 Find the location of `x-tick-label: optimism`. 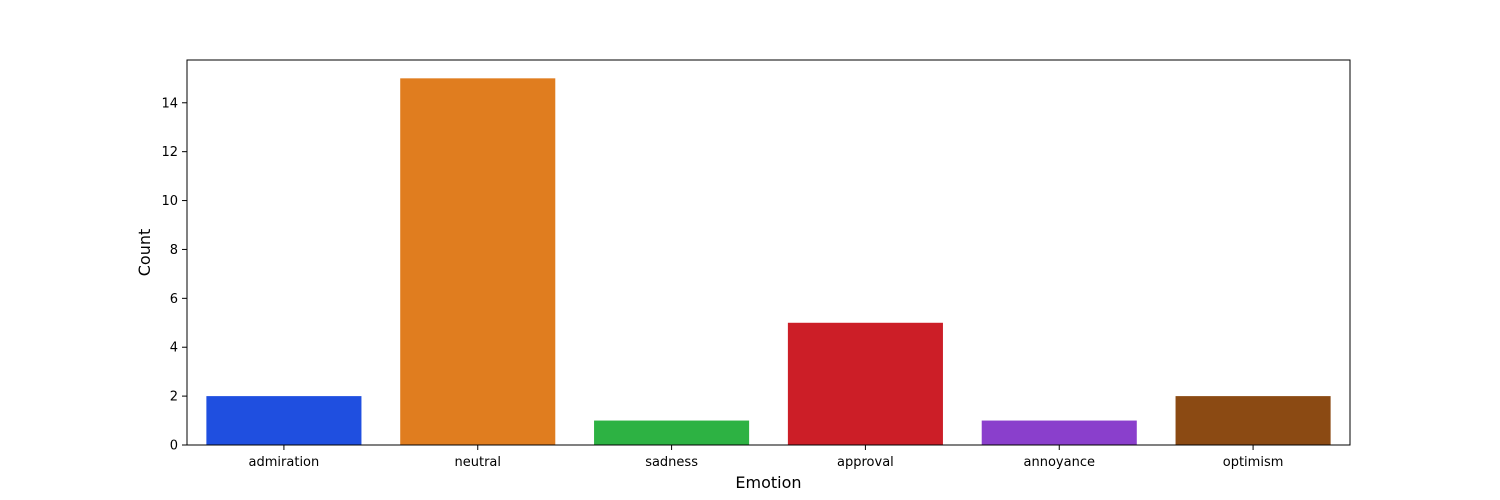

x-tick-label: optimism is located at coordinates (1253, 462).